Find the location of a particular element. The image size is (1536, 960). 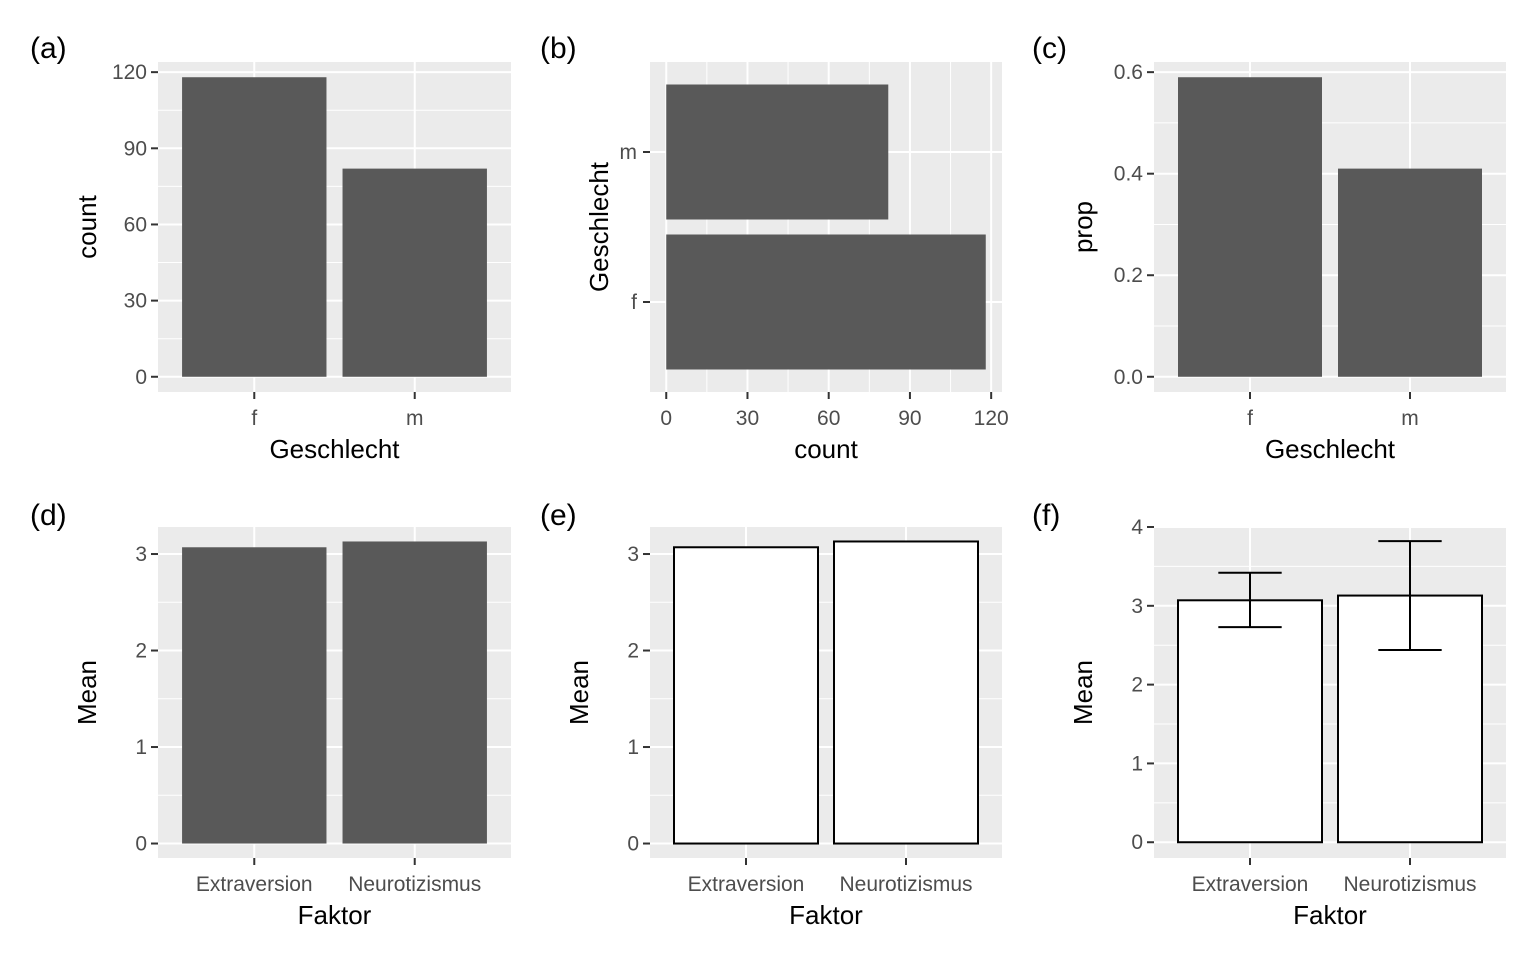

y-tick-label: 0.4 is located at coordinates (1129, 174).